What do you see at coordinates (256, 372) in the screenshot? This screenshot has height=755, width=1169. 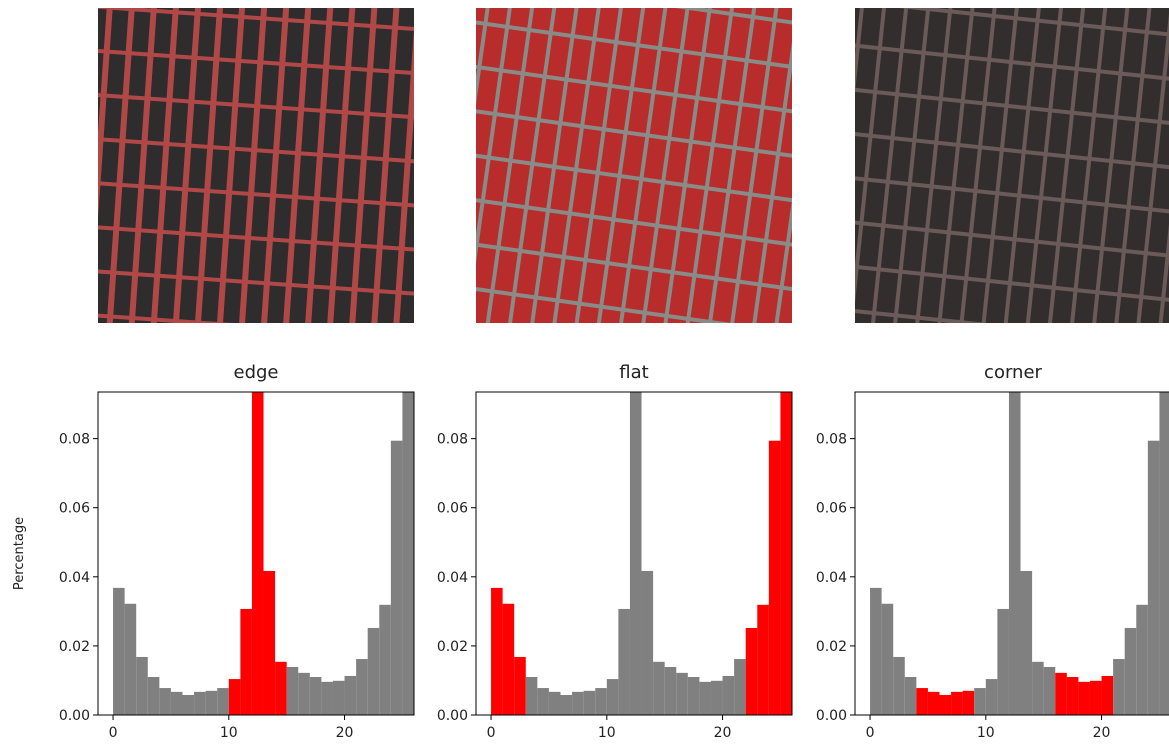 I see `chart-title: edge` at bounding box center [256, 372].